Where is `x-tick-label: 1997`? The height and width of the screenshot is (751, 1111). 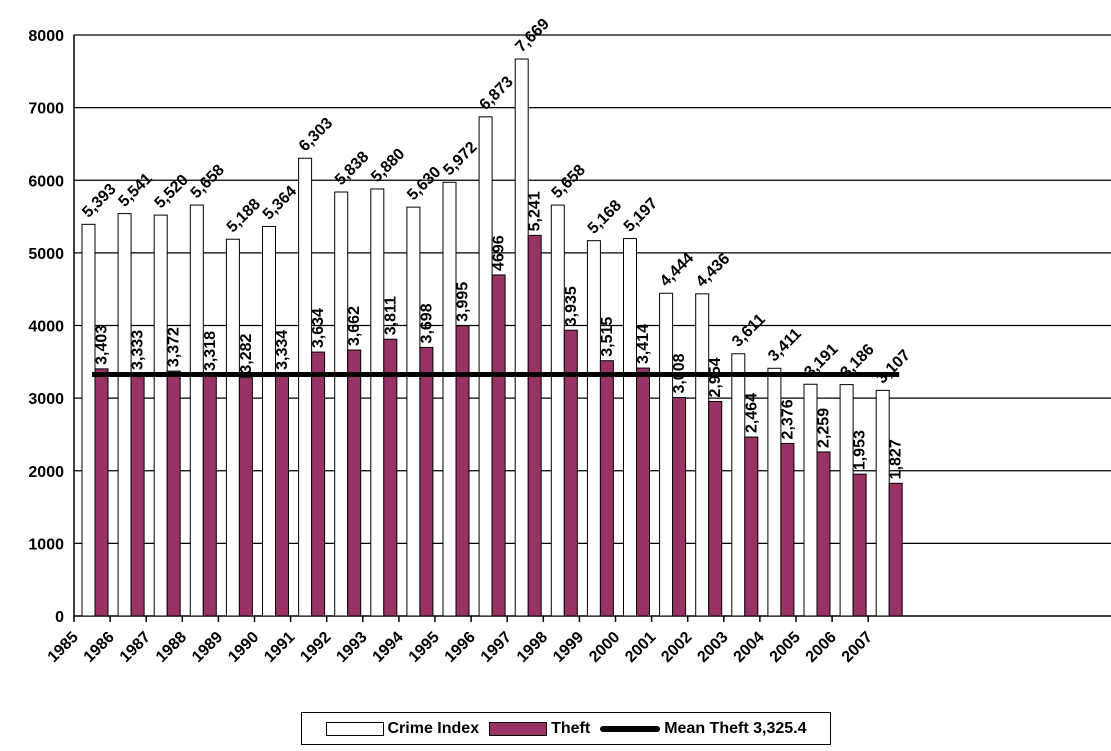
x-tick-label: 1997 is located at coordinates (496, 647).